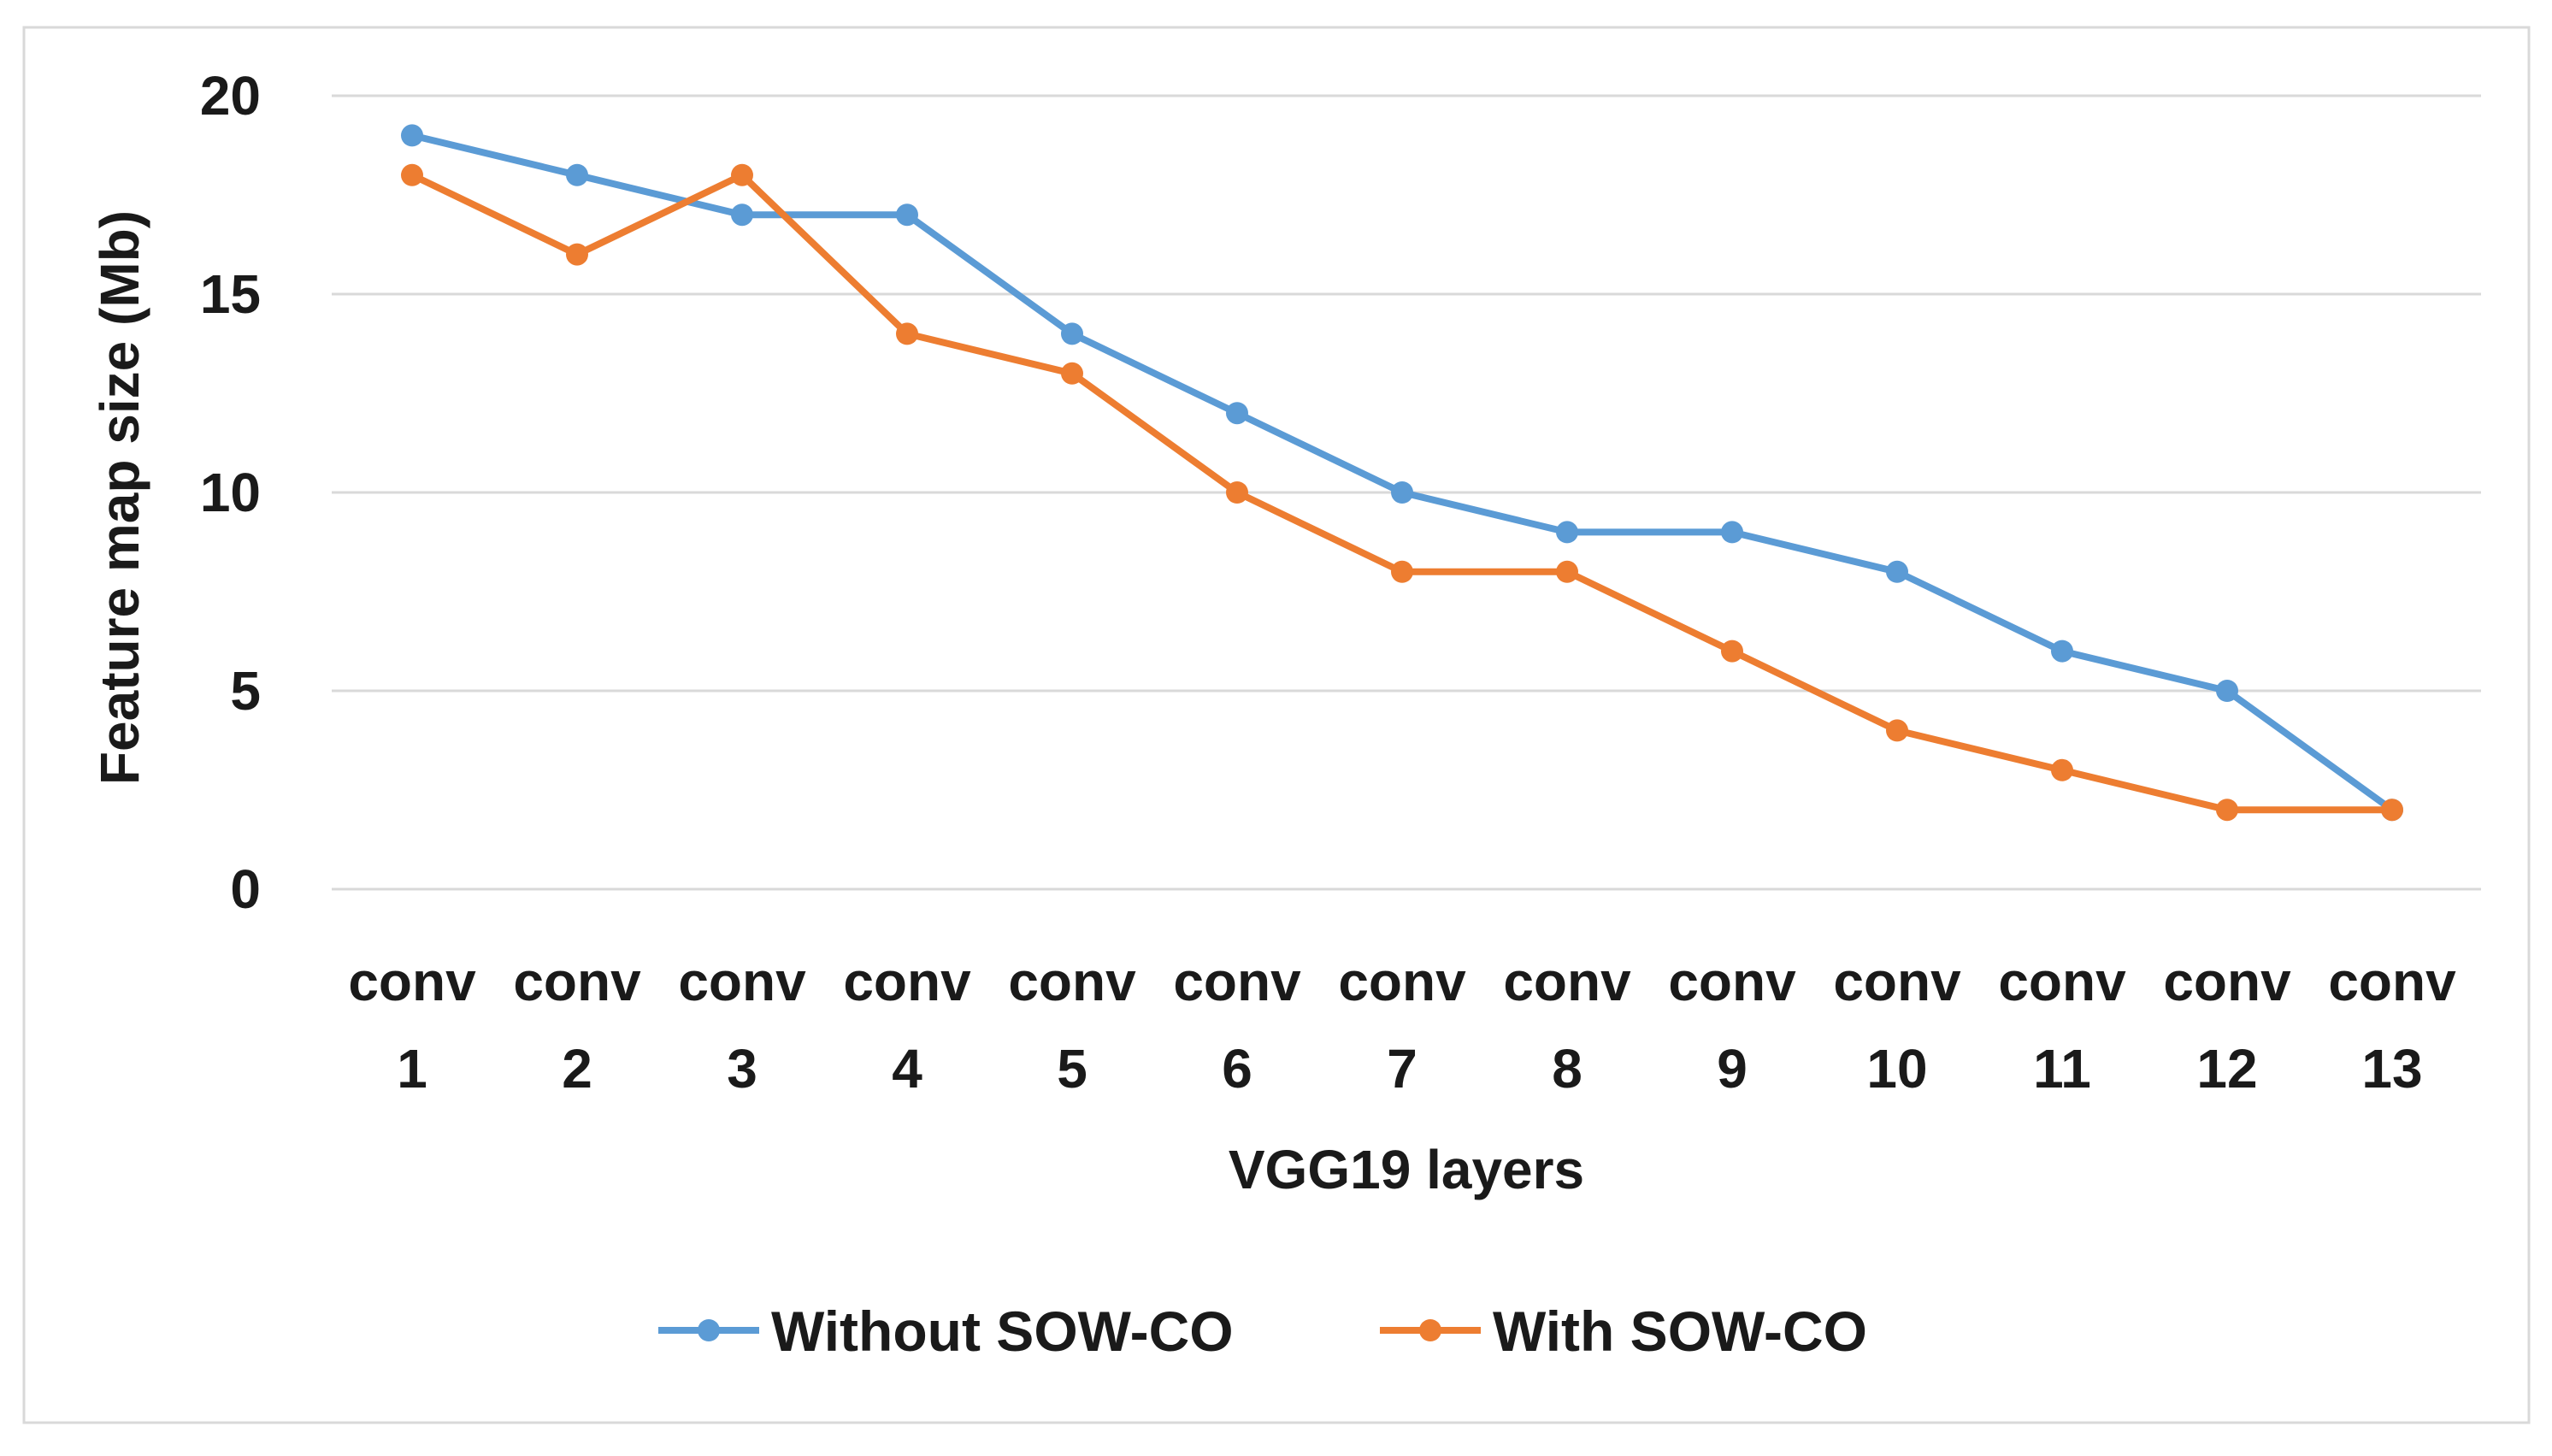  What do you see at coordinates (231, 294) in the screenshot?
I see `y-tick-label: 15` at bounding box center [231, 294].